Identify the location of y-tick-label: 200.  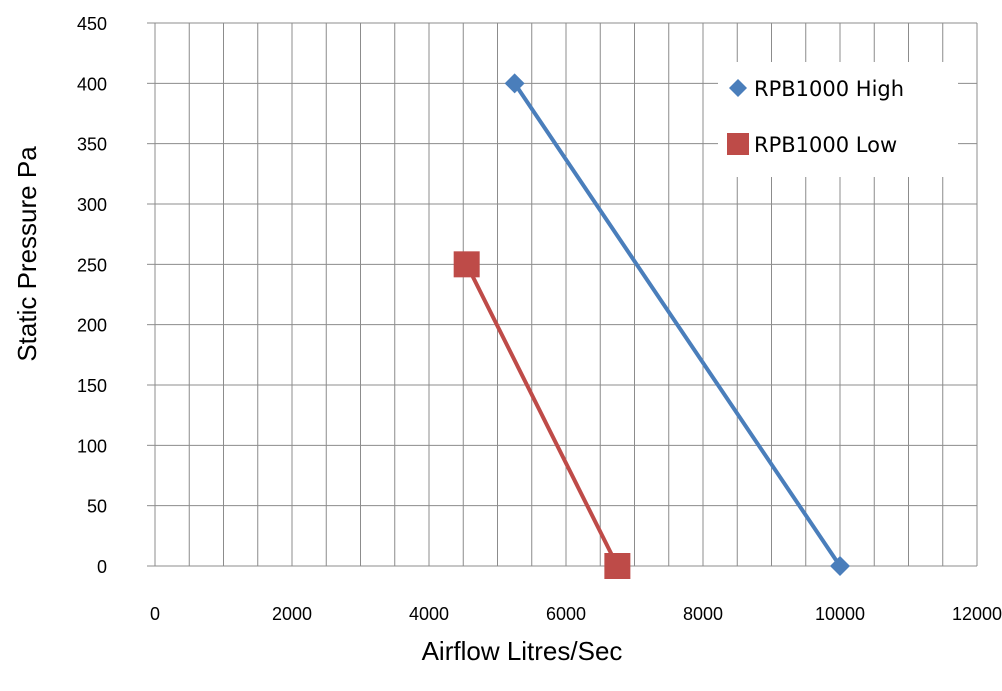
(92, 326).